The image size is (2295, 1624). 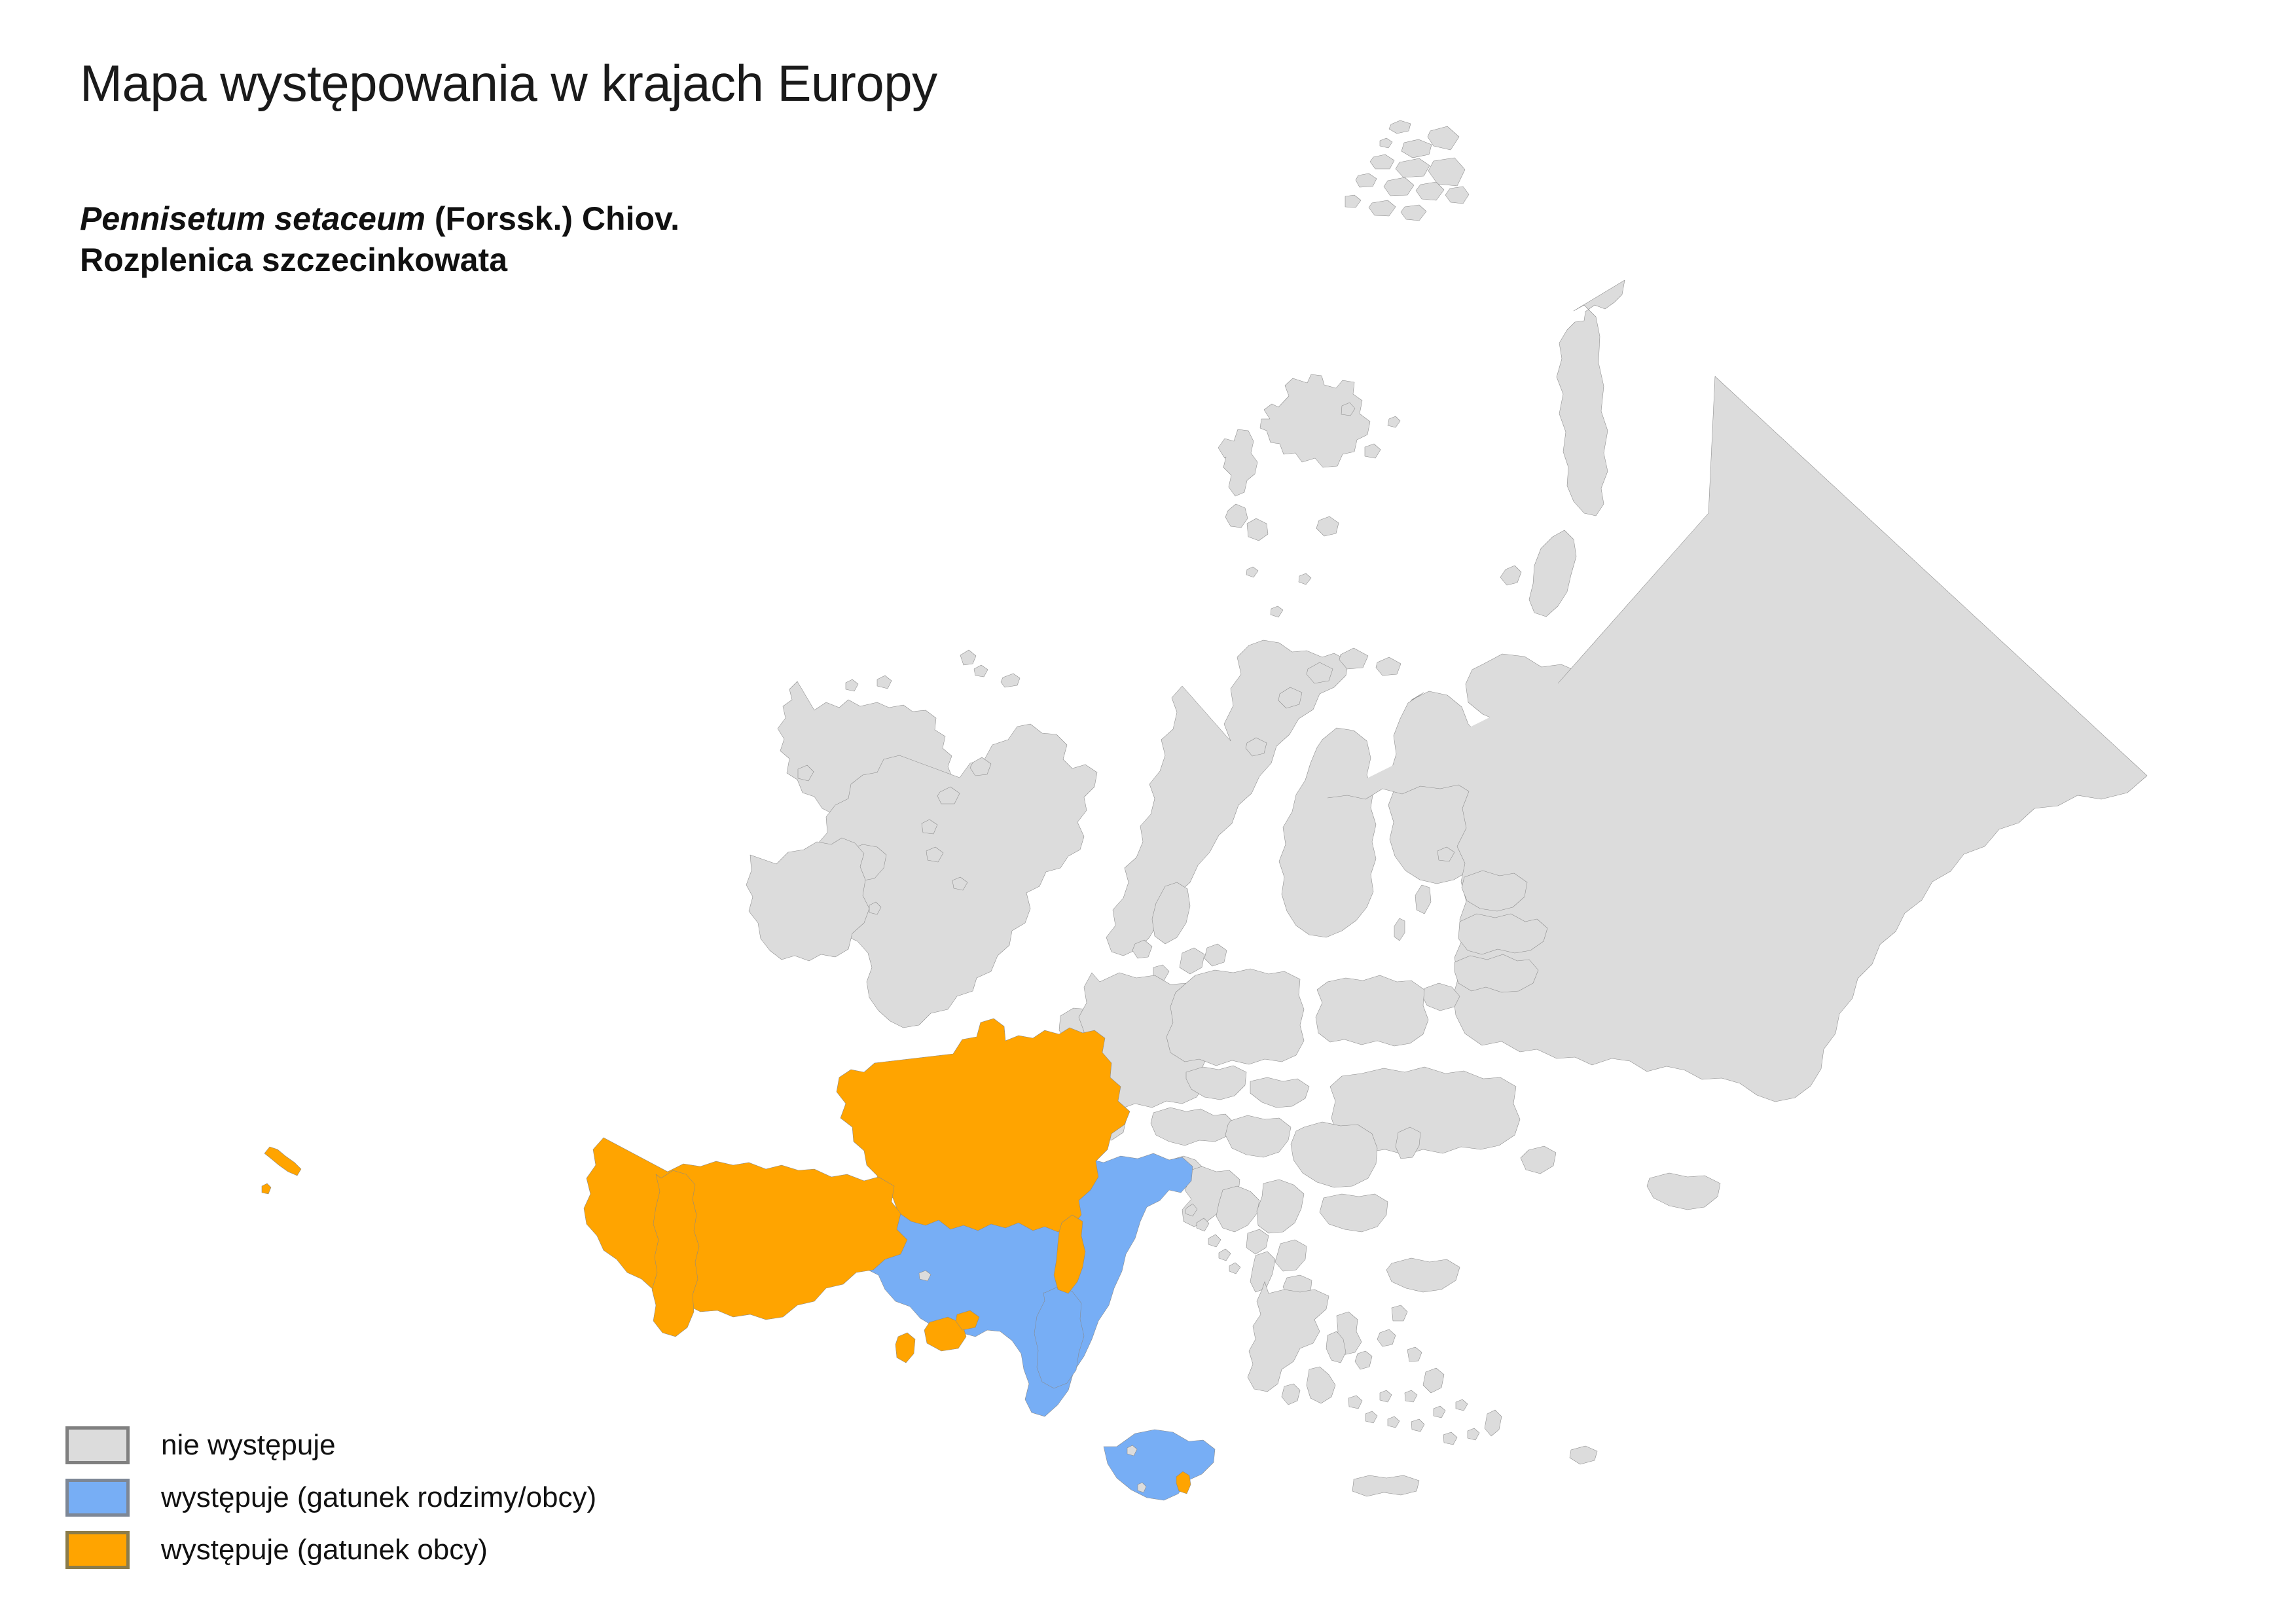 What do you see at coordinates (282, 1170) in the screenshot?
I see `region-madeira` at bounding box center [282, 1170].